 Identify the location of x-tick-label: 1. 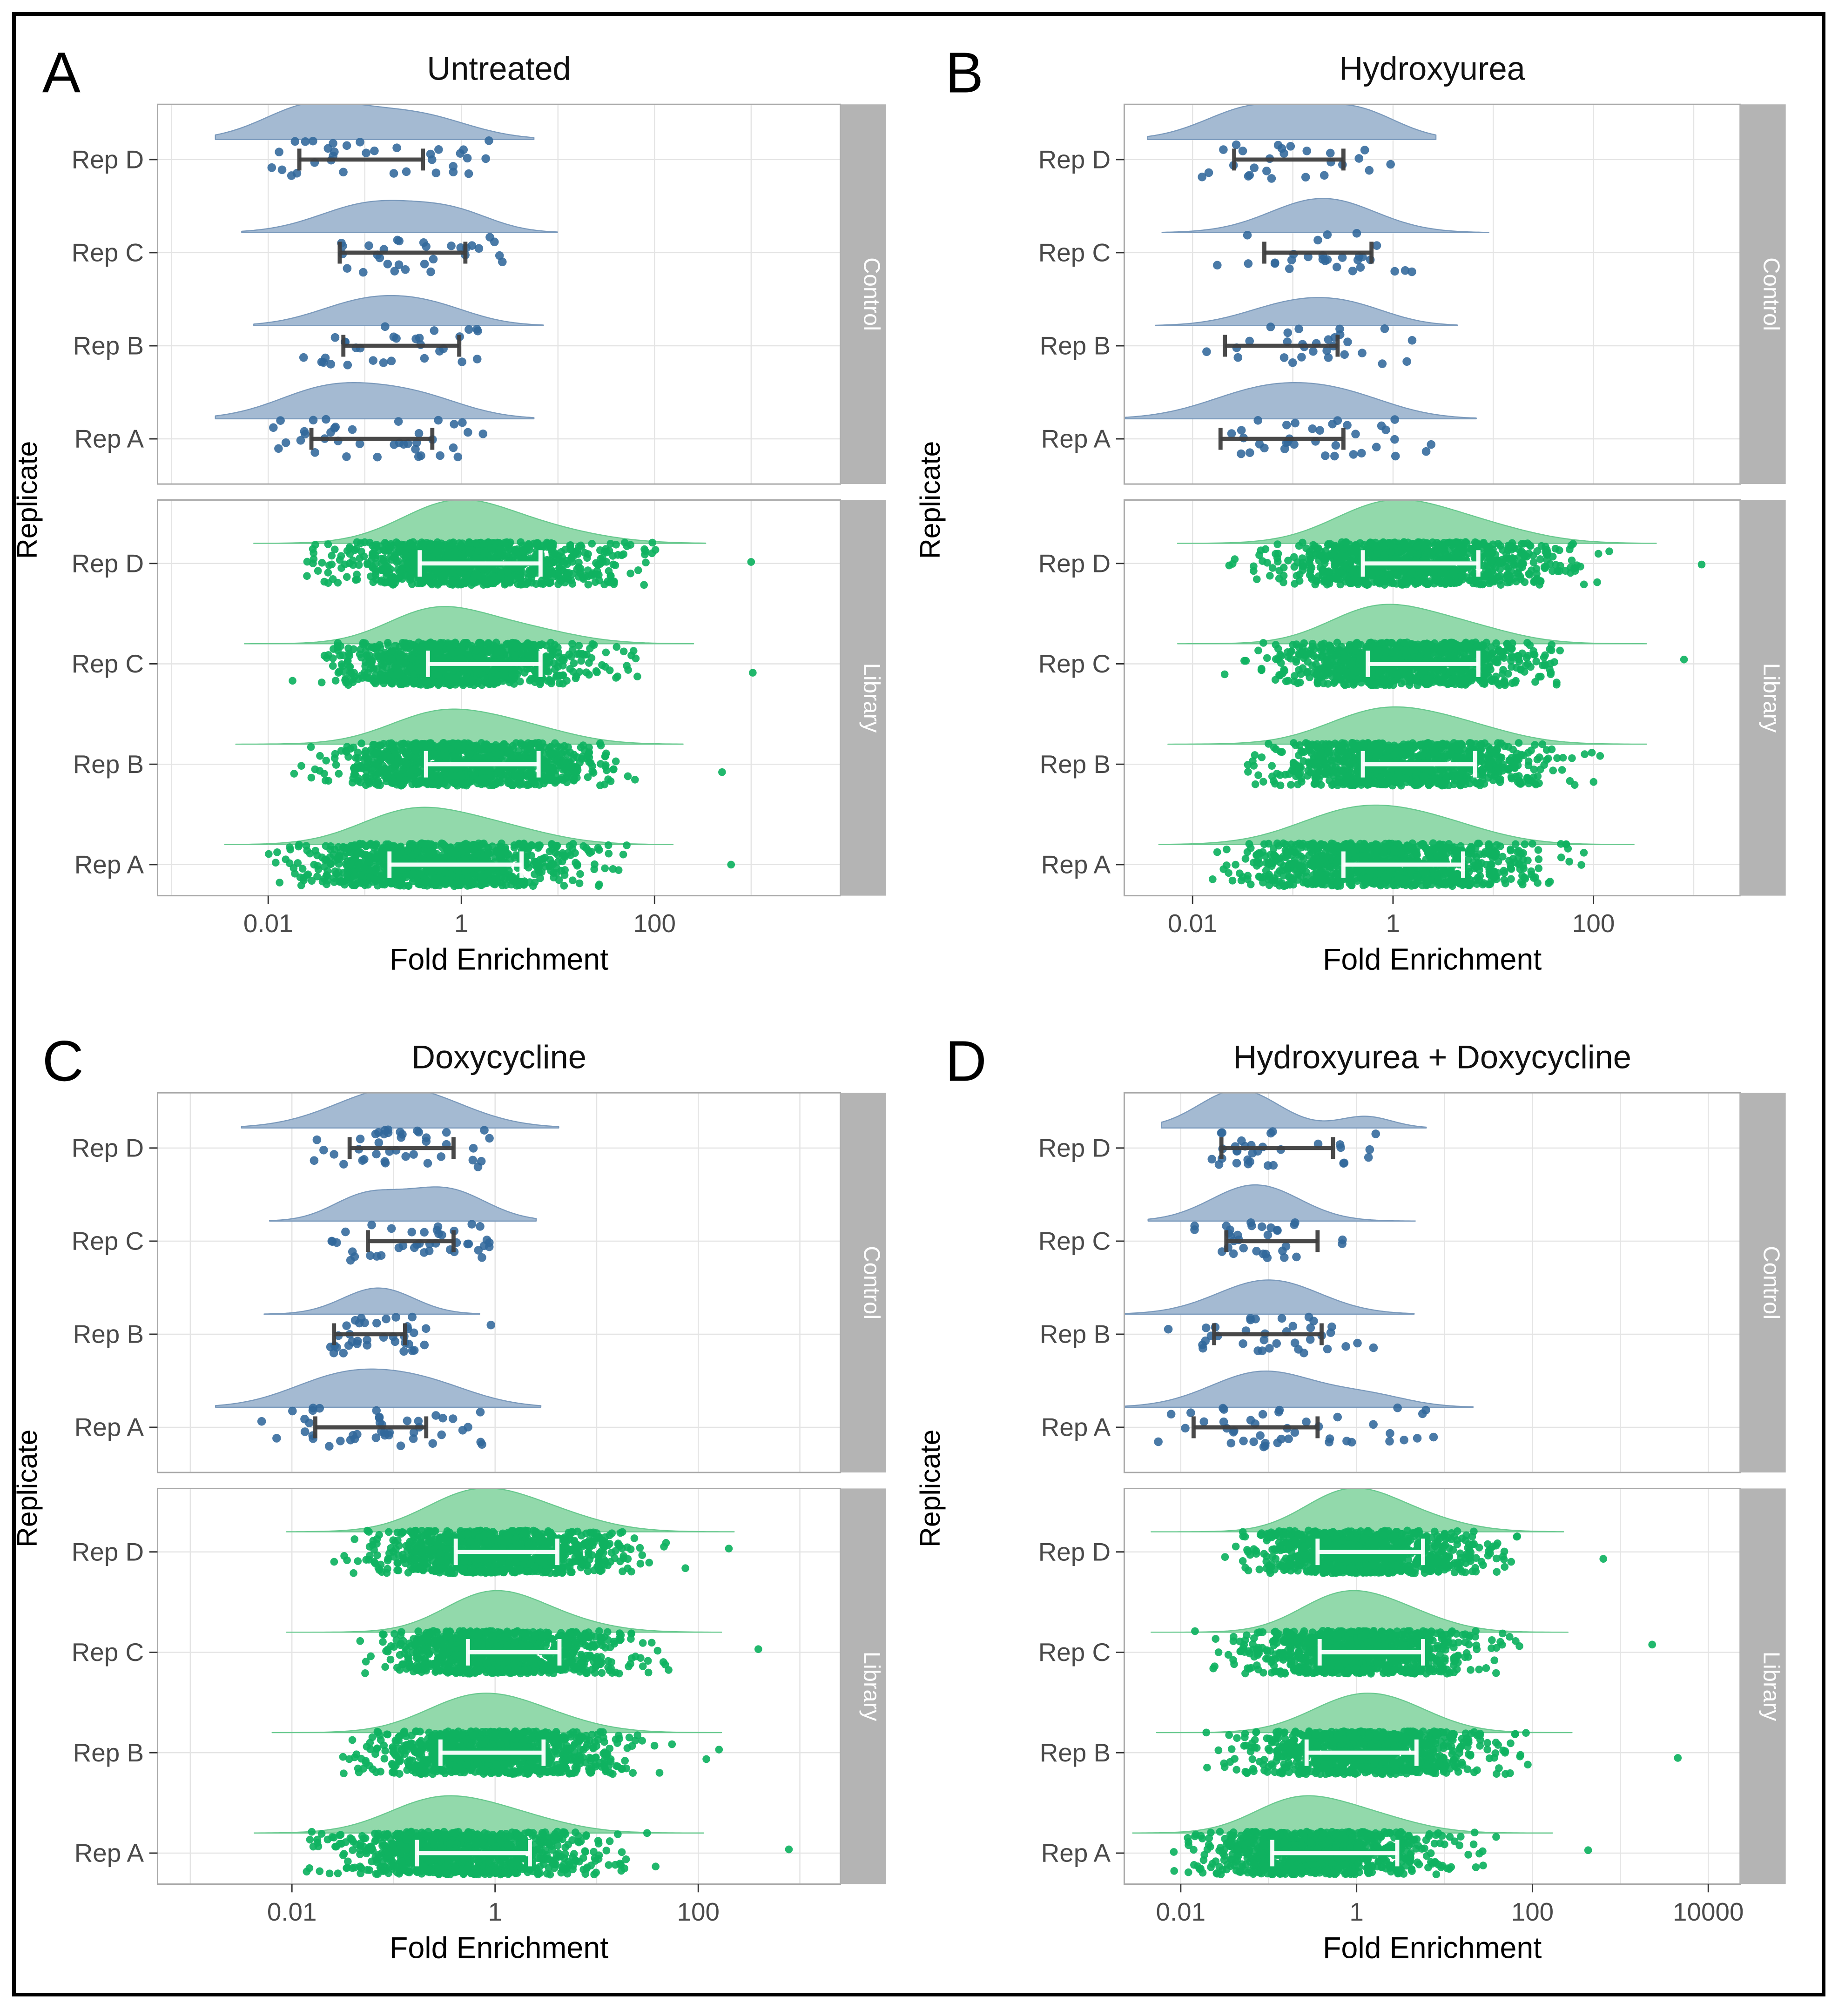
(461, 923).